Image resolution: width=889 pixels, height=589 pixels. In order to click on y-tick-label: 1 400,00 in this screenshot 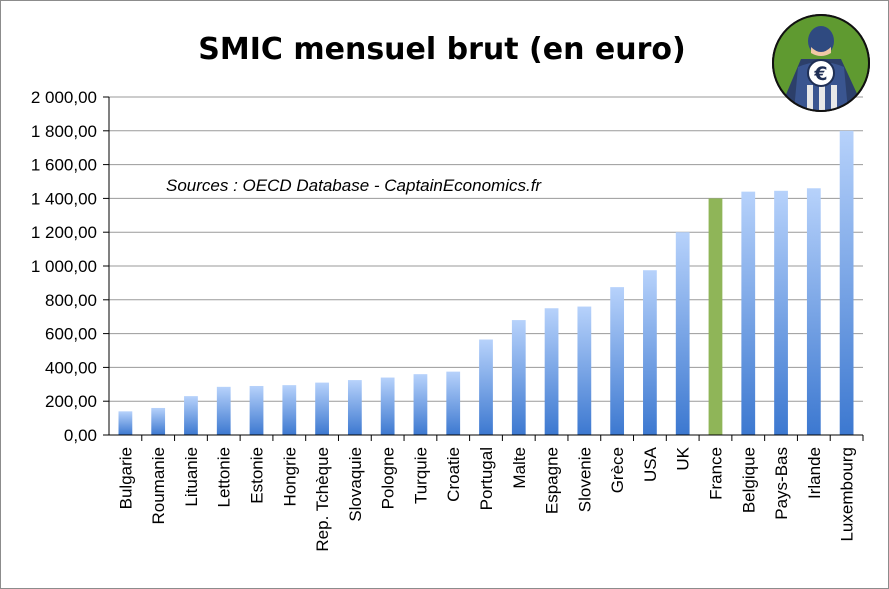, I will do `click(64, 198)`.